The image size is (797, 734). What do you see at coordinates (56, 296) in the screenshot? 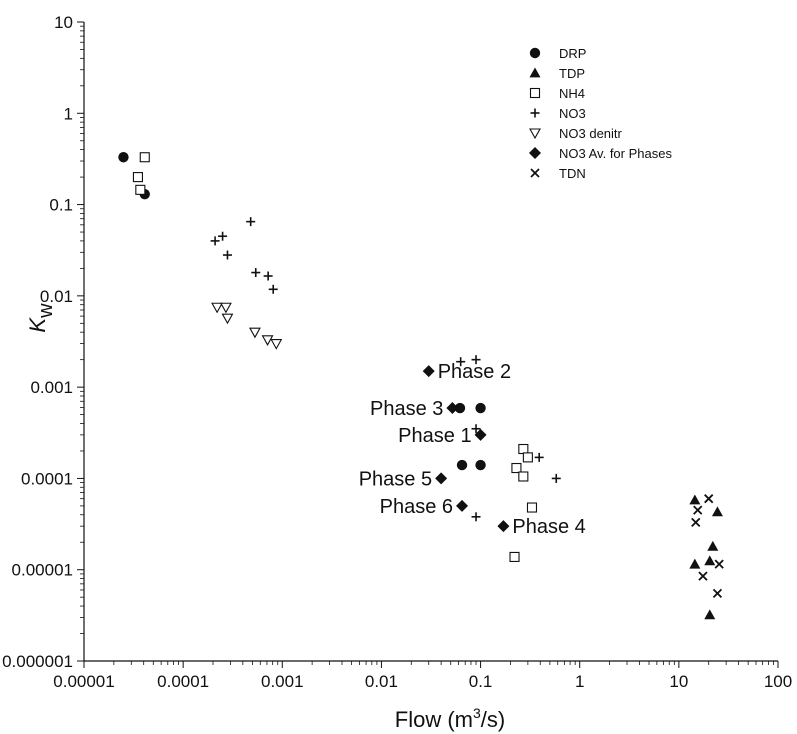
I see `y-tick-label: 0.01` at bounding box center [56, 296].